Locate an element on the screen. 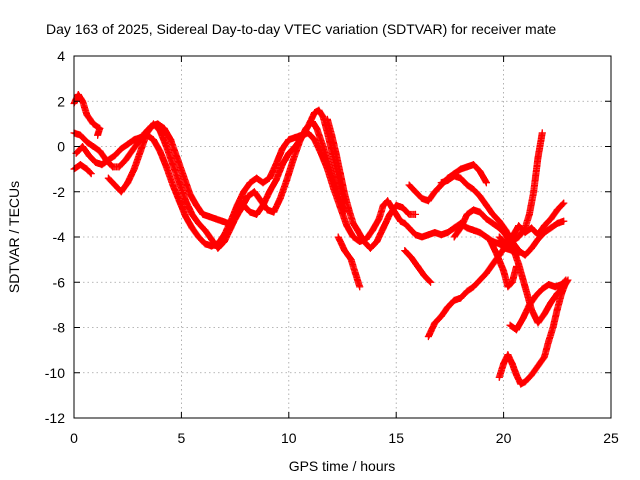 The image size is (640, 480). y-tick-label: -4 is located at coordinates (59, 237).